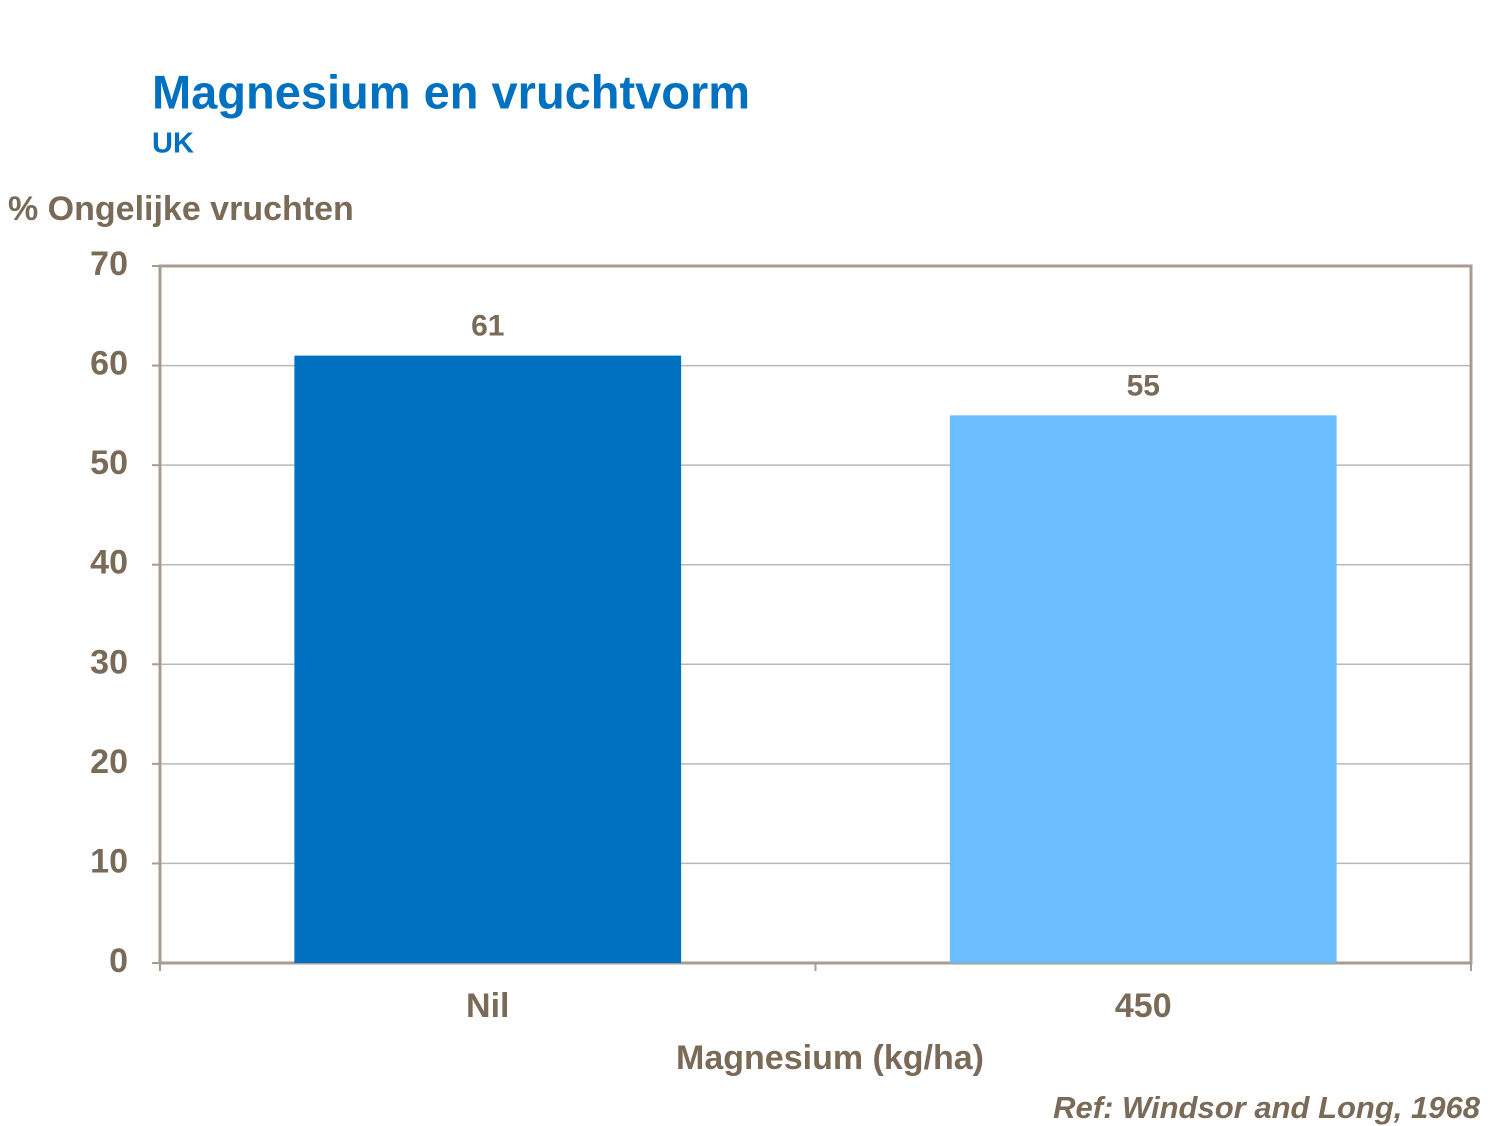 The height and width of the screenshot is (1126, 1500). Describe the element at coordinates (830, 1058) in the screenshot. I see `x-axis-label: Magnesium (kg/ha)` at that location.